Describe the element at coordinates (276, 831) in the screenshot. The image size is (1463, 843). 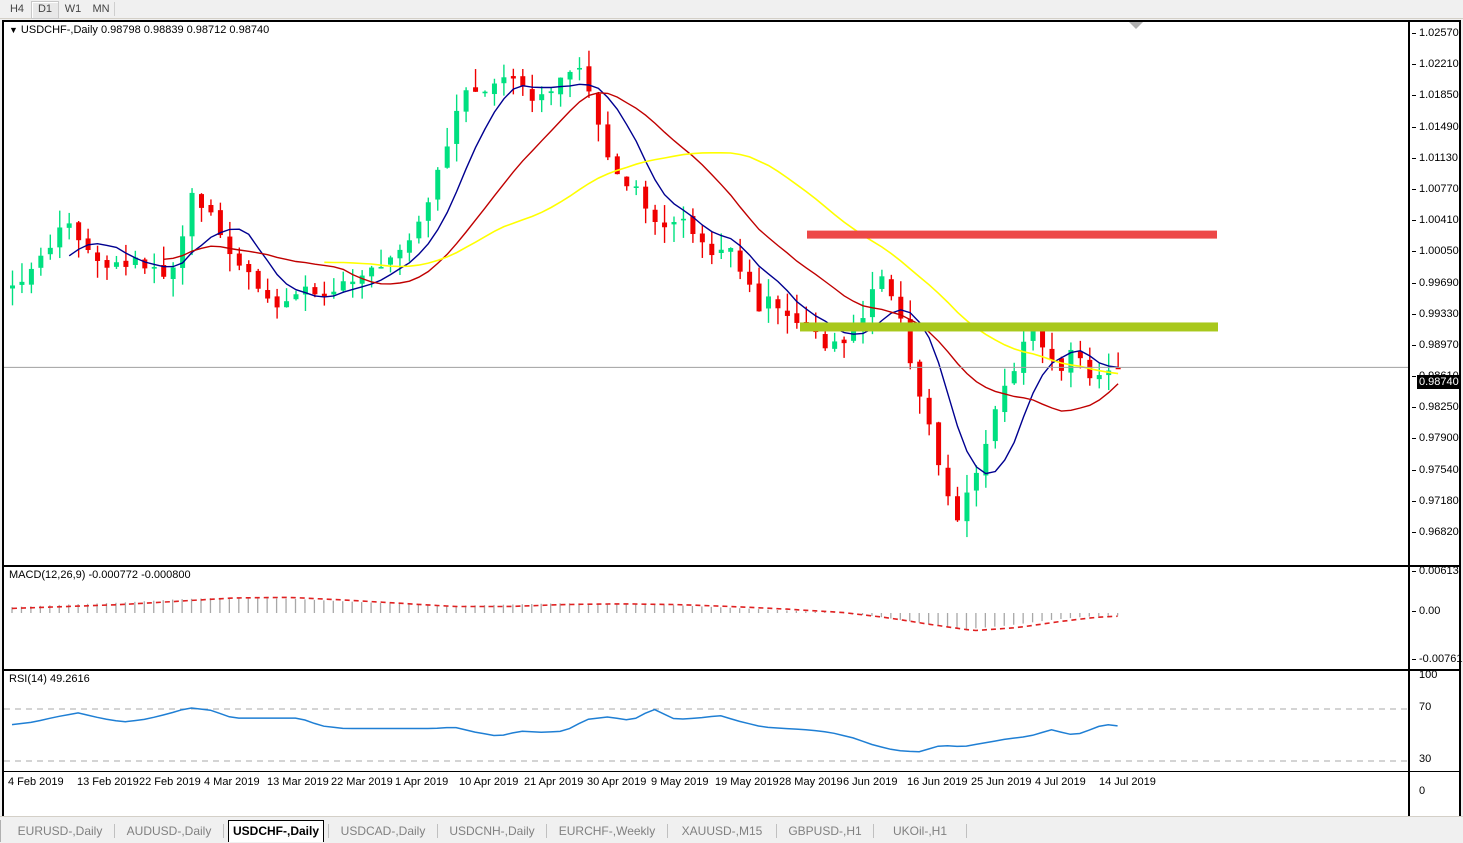
I see `chart-tab-usdchf: USDCHF-,Daily` at that location.